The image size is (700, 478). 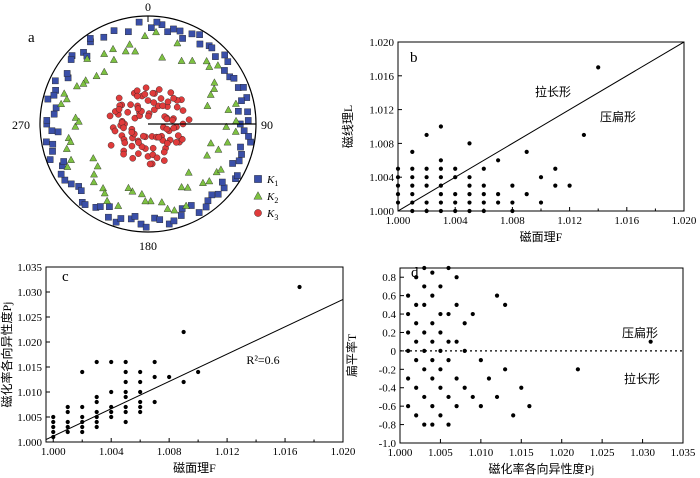 I want to click on x-tick-label: 1.025, so click(x=602, y=453).